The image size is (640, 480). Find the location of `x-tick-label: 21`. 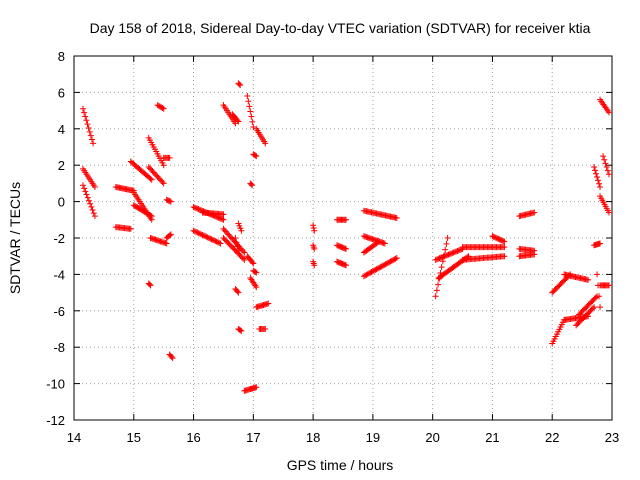

x-tick-label: 21 is located at coordinates (492, 437).